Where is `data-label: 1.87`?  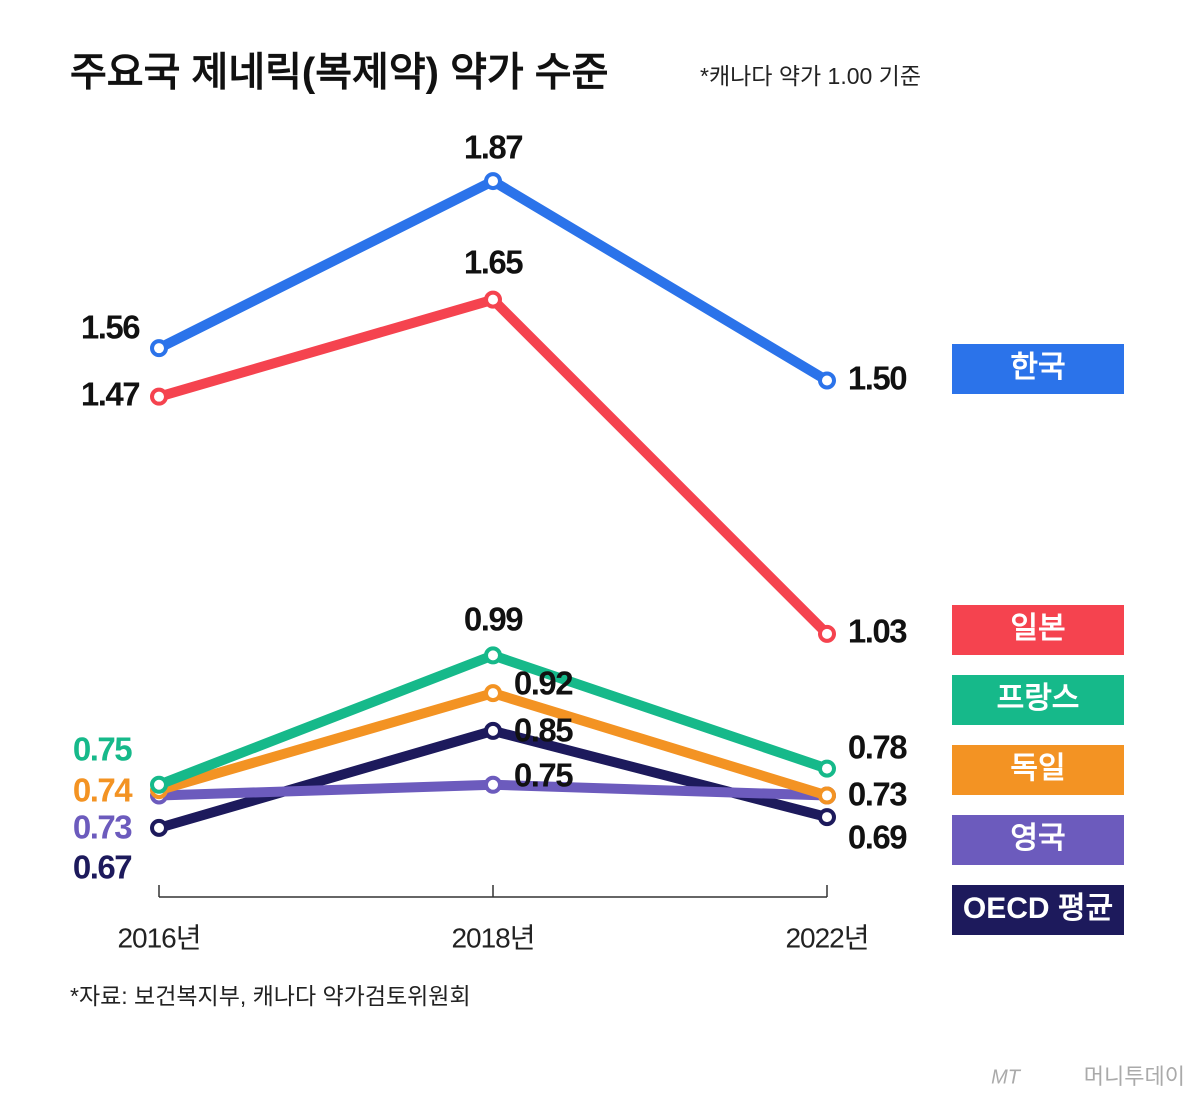
data-label: 1.87 is located at coordinates (493, 147).